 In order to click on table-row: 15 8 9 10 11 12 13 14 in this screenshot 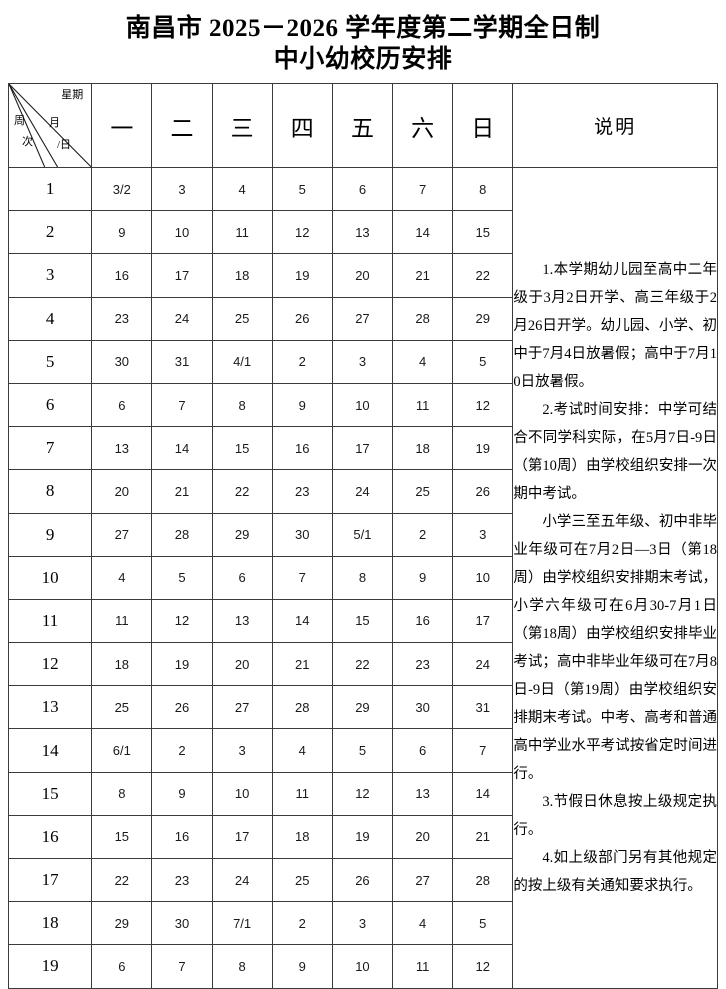, I will do `click(362, 793)`.